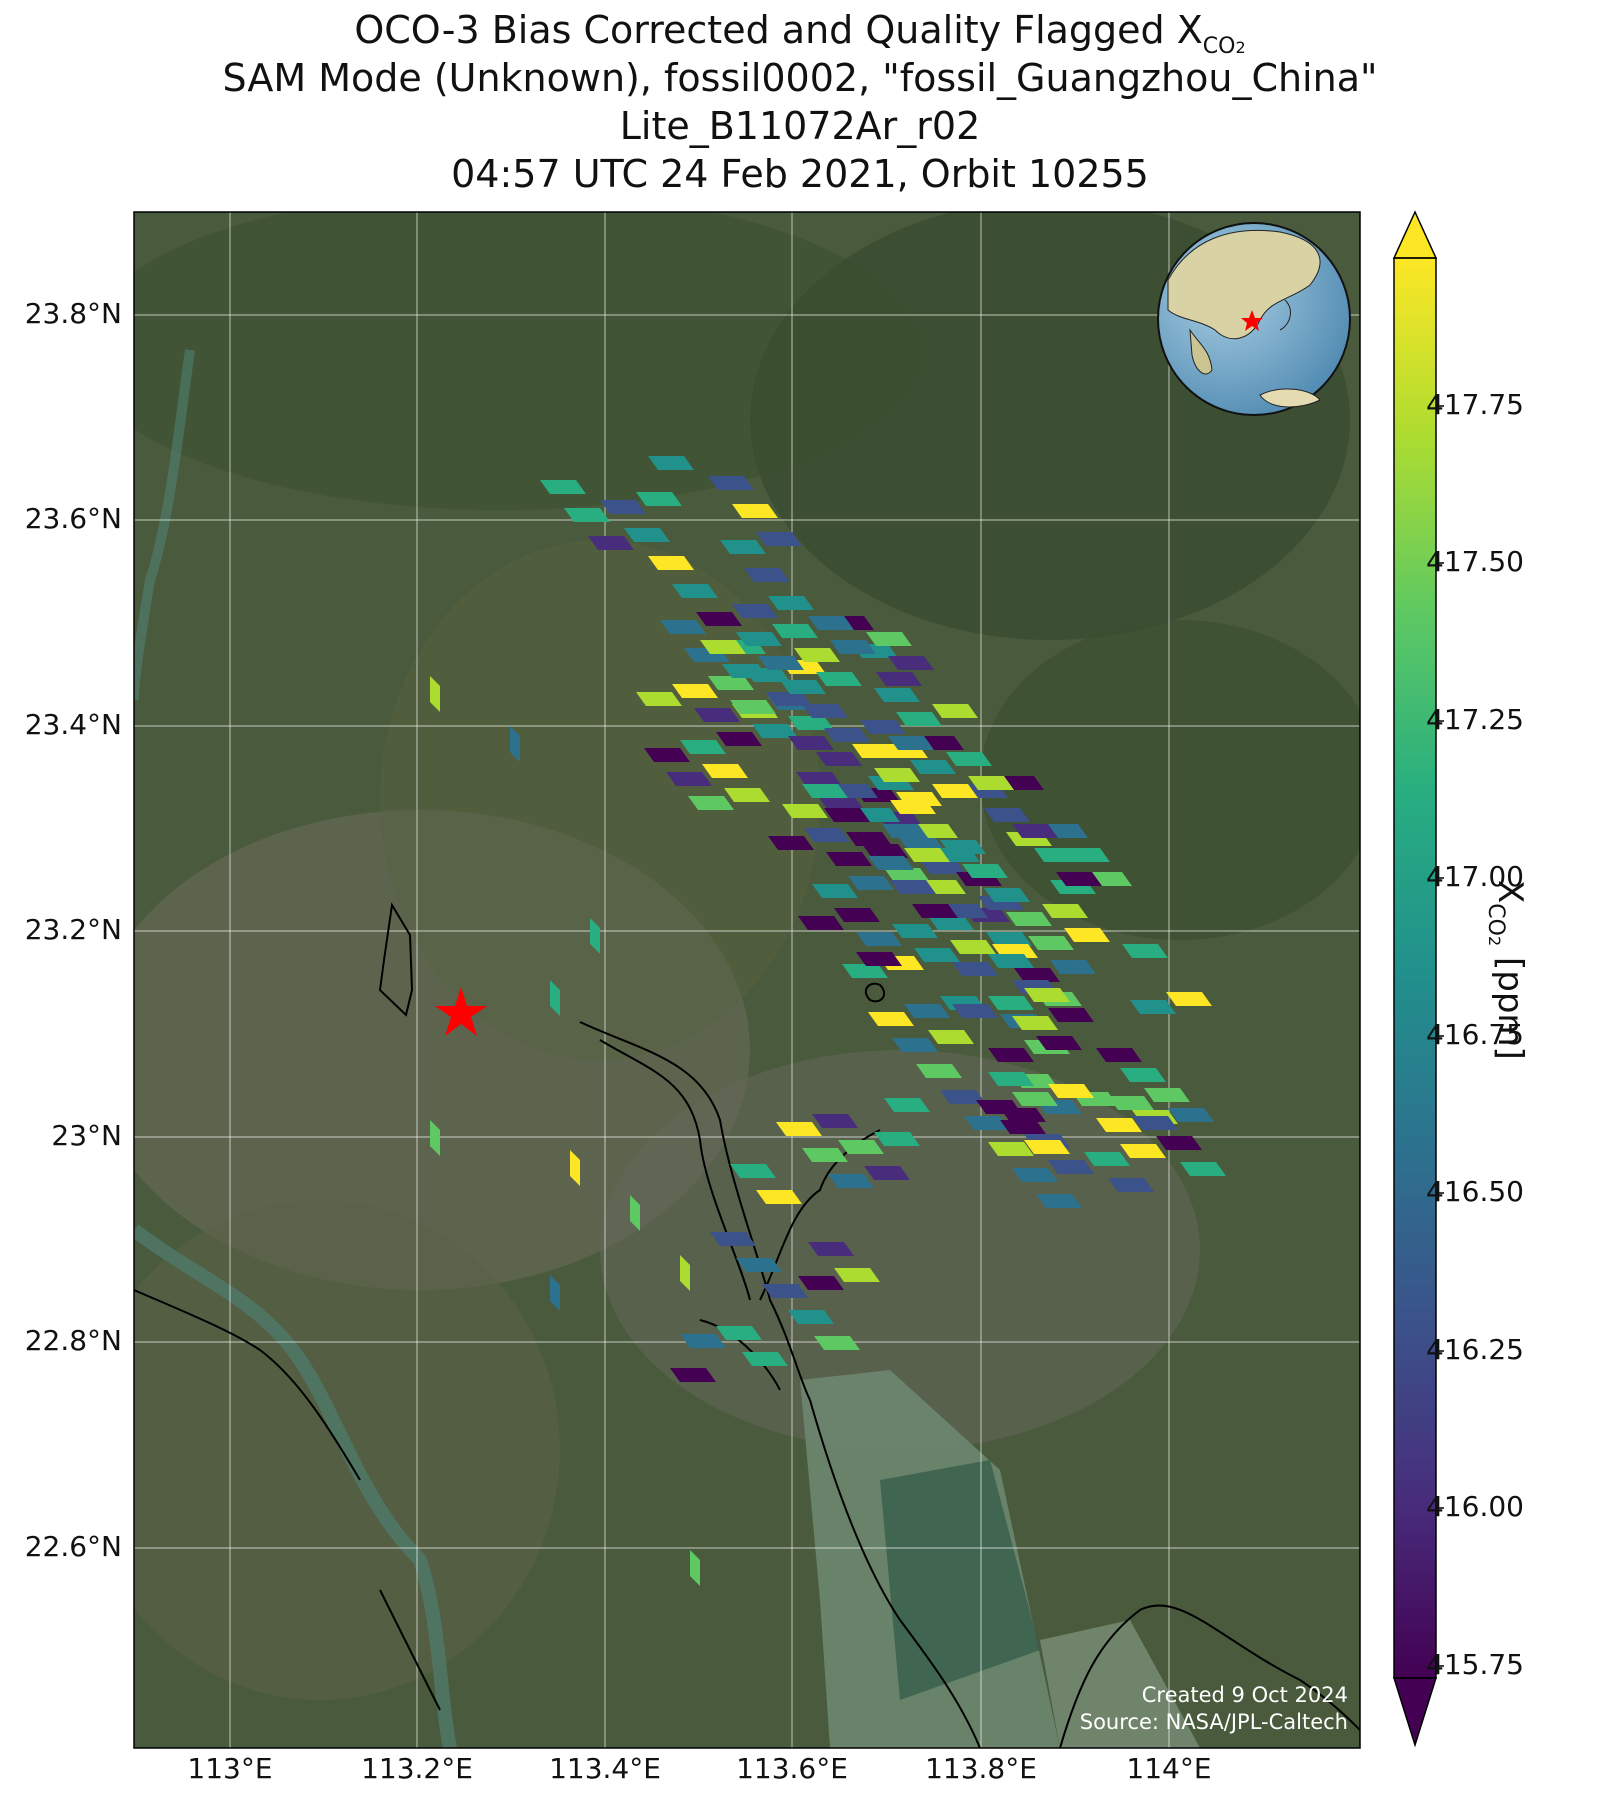 The height and width of the screenshot is (1801, 1600). I want to click on colorbar-tick-label: 417.50, so click(1475, 561).